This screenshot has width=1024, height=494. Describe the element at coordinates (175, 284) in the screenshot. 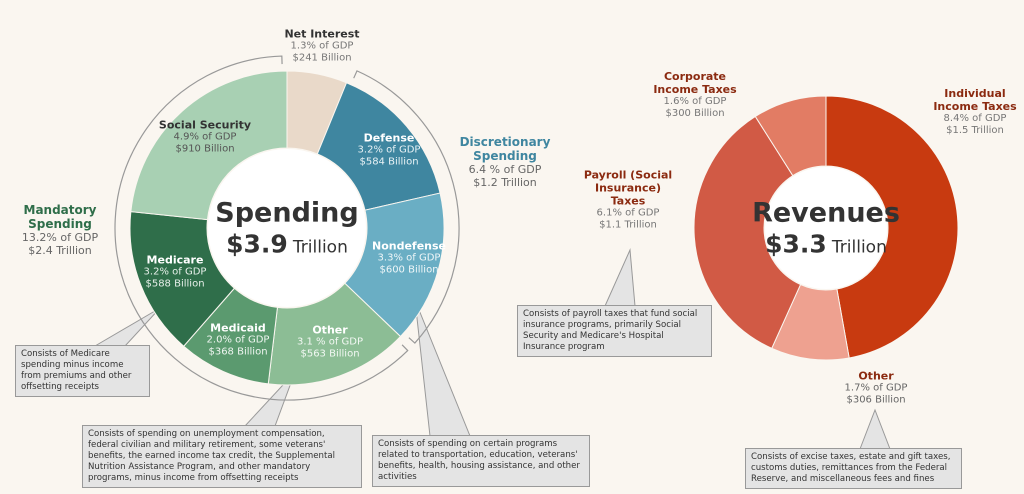

I see `segment-amount: $588 Billion` at that location.